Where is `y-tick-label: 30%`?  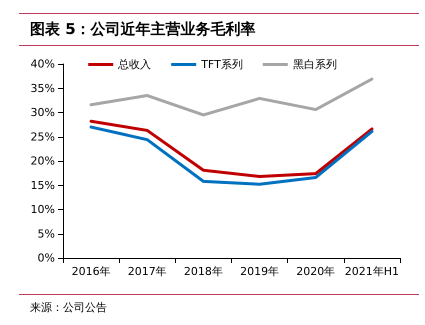
y-tick-label: 30% is located at coordinates (42, 112).